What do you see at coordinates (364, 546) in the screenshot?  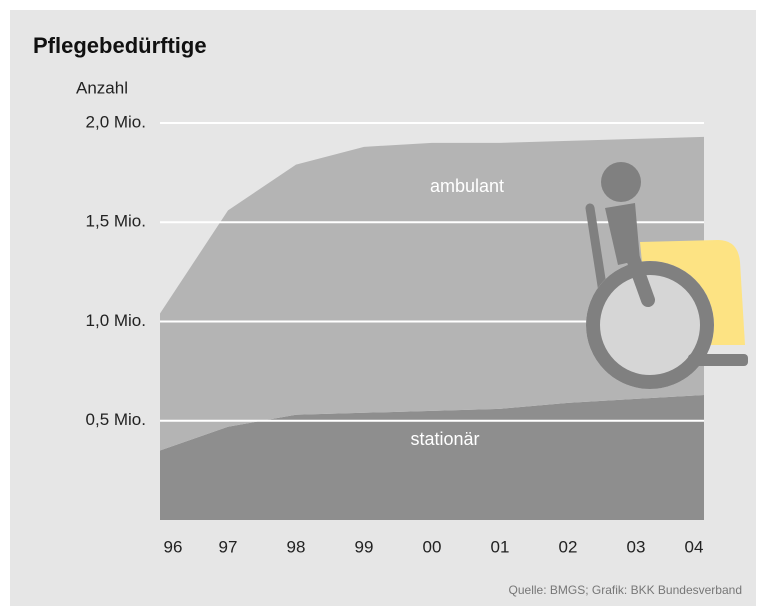 I see `x-tick-label: 99` at bounding box center [364, 546].